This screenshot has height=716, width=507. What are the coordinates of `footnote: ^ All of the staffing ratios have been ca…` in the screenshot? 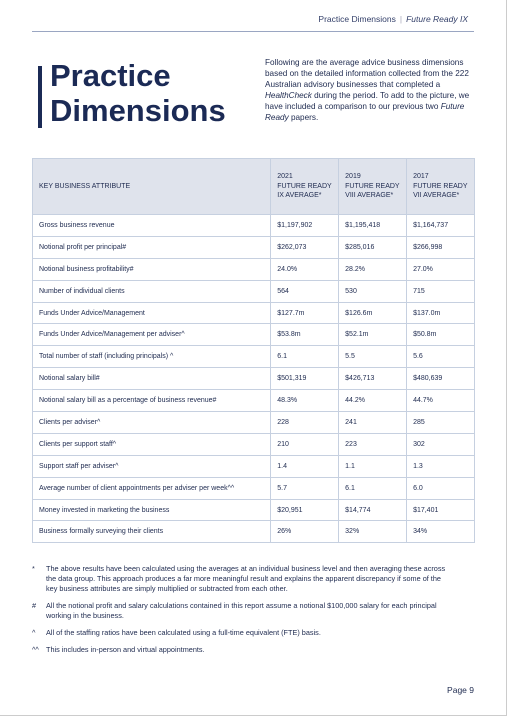 It's located at (242, 633).